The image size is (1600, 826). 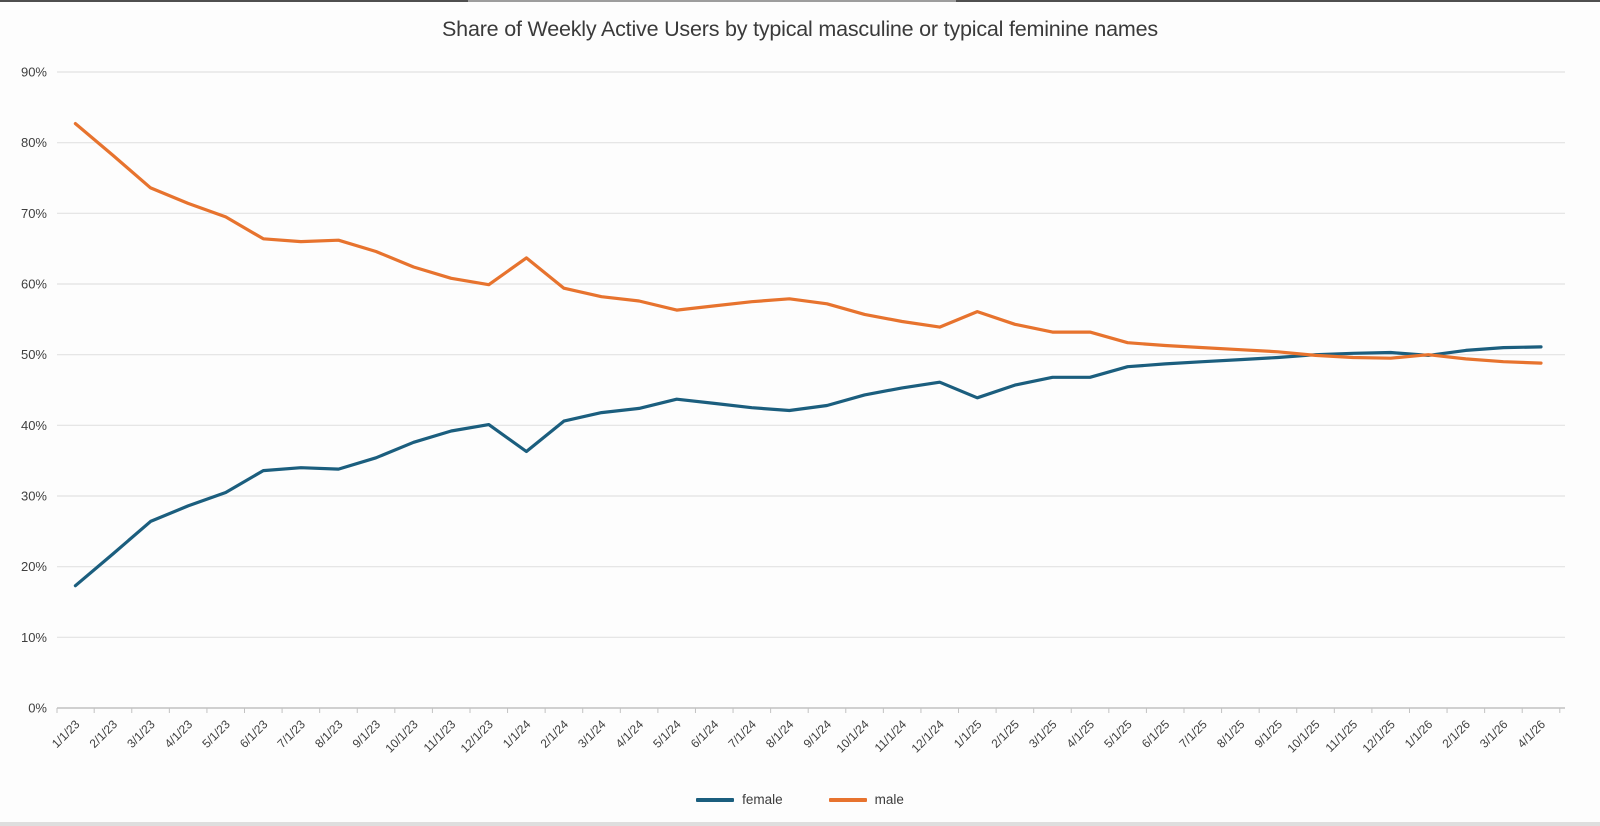 What do you see at coordinates (141, 734) in the screenshot?
I see `x-axis-label: 3/1/23` at bounding box center [141, 734].